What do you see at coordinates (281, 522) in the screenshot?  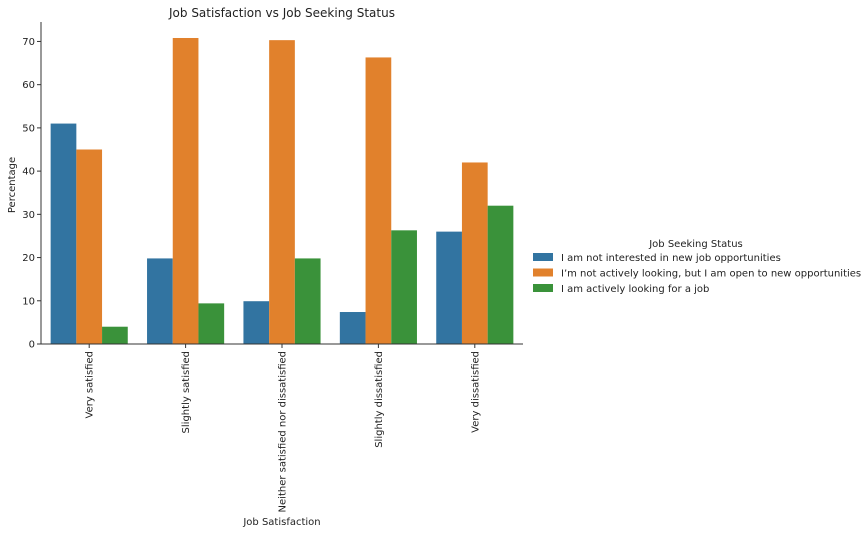 I see `x-axis-label: Job Satisfaction` at bounding box center [281, 522].